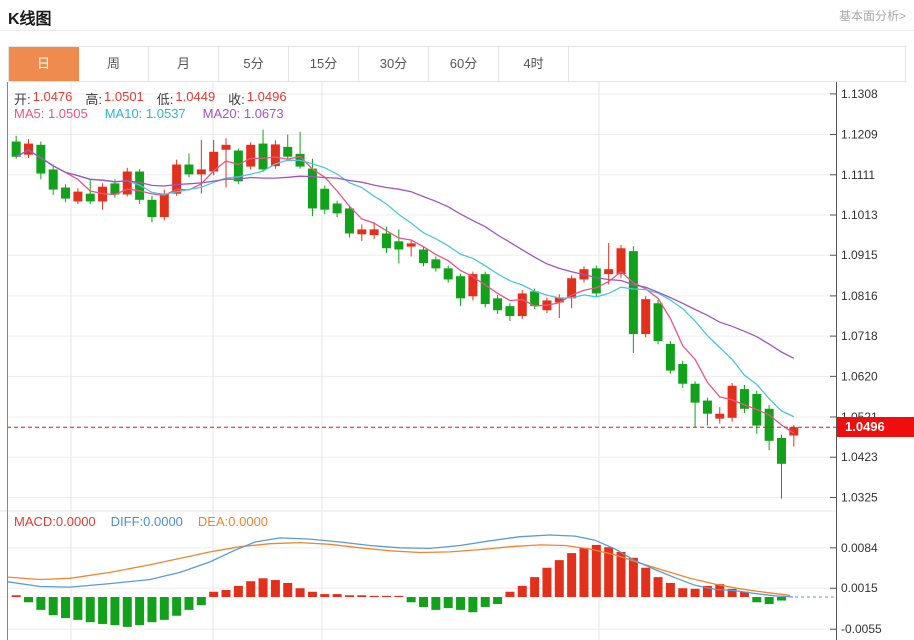 Image resolution: width=914 pixels, height=640 pixels. Describe the element at coordinates (94, 99) in the screenshot. I see `high-label: 高:` at that location.